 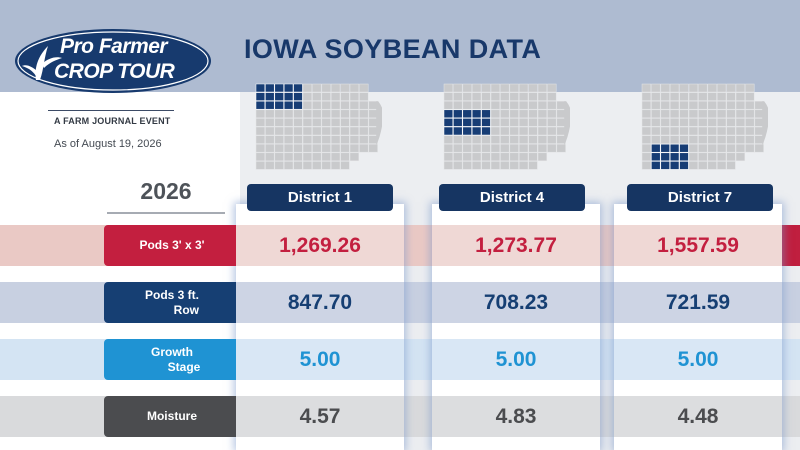 I want to click on cell-d7-moisture: 4.48, so click(x=698, y=416).